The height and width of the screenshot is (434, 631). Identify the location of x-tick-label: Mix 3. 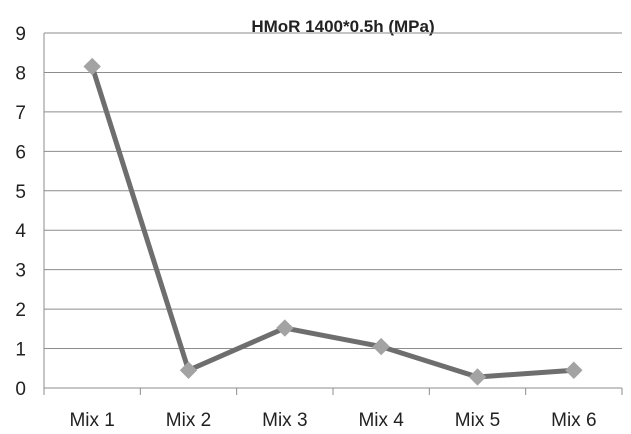
(284, 420).